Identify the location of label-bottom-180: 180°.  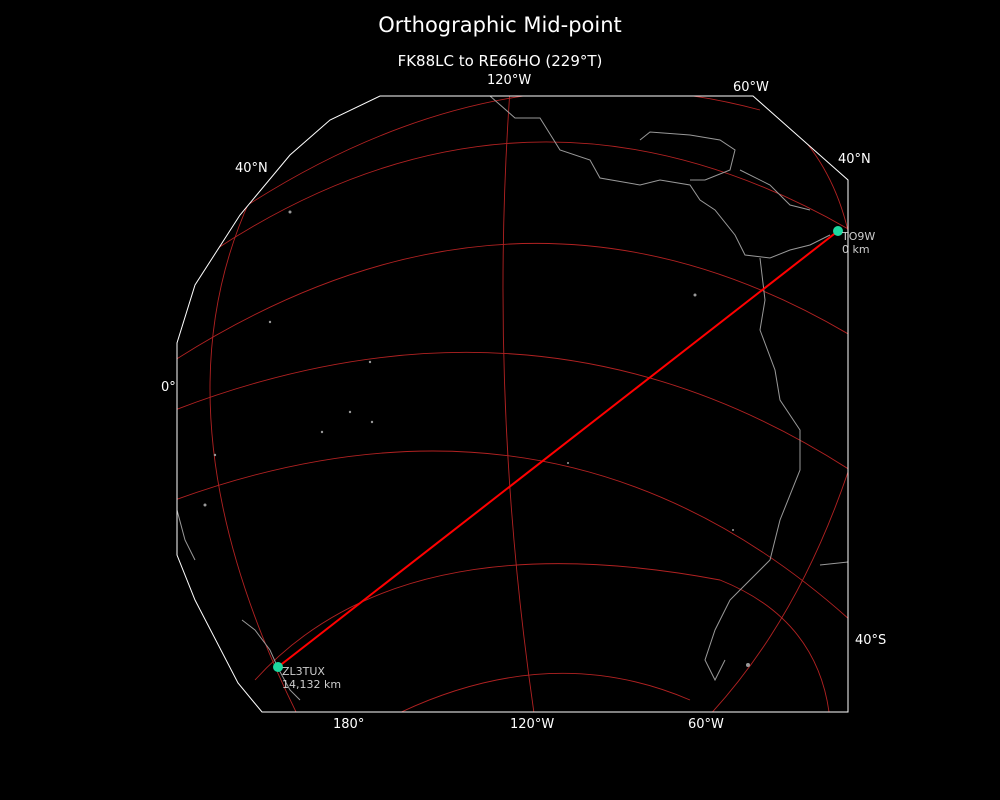
(349, 724).